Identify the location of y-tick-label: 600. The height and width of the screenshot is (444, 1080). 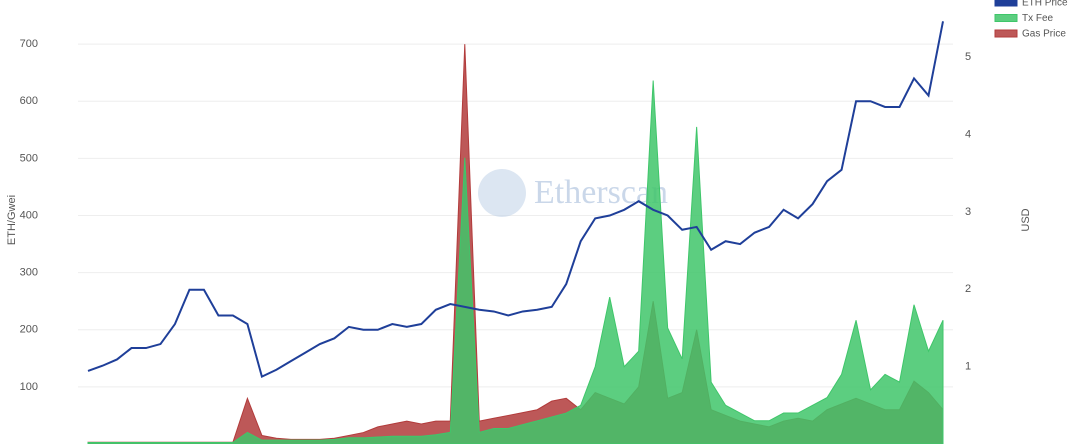
(29, 101).